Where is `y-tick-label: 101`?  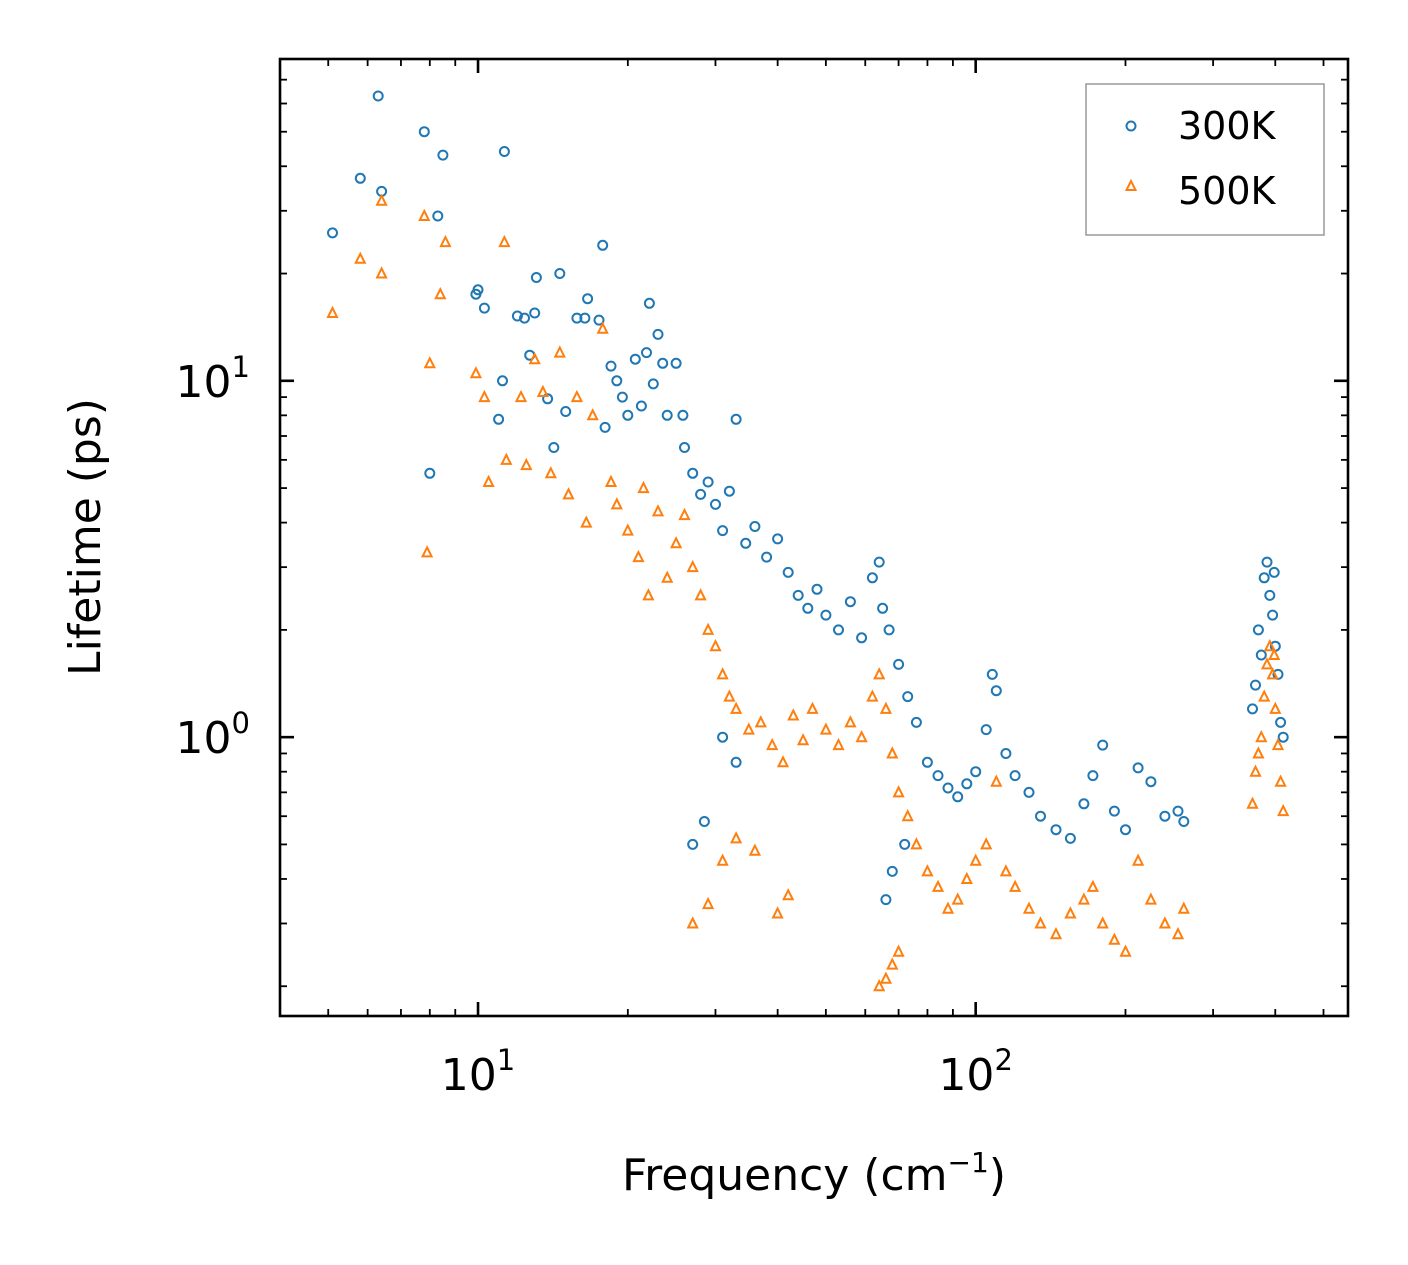
y-tick-label: 101 is located at coordinates (213, 379).